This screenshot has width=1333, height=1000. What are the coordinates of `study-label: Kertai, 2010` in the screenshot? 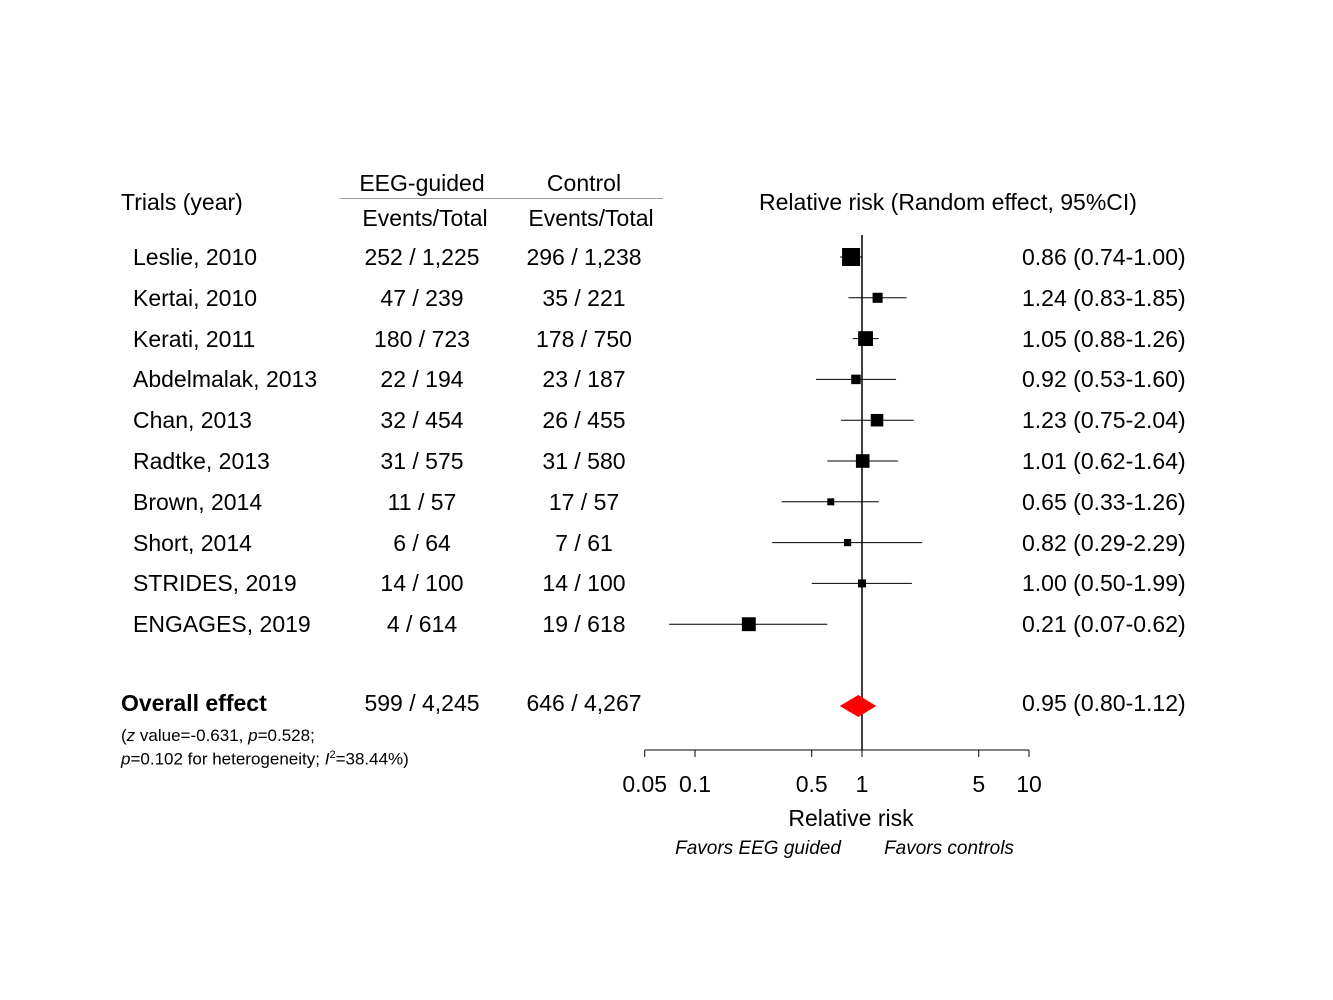 It's located at (195, 297).